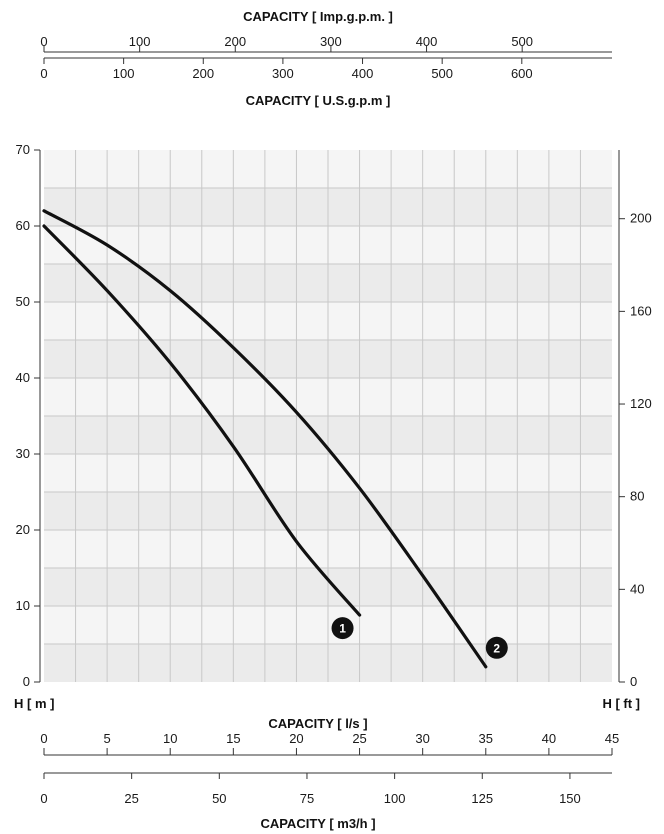 The image size is (664, 834). I want to click on bottom-ls-tick-label-10: 10, so click(170, 738).